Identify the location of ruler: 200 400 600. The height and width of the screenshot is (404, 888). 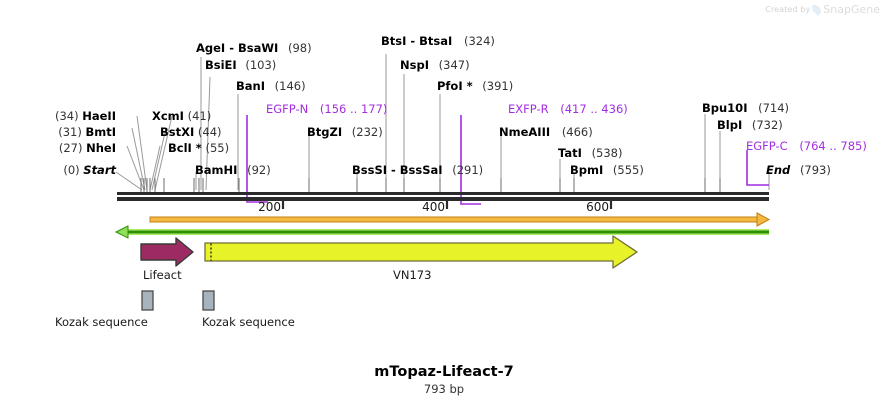
(435, 207).